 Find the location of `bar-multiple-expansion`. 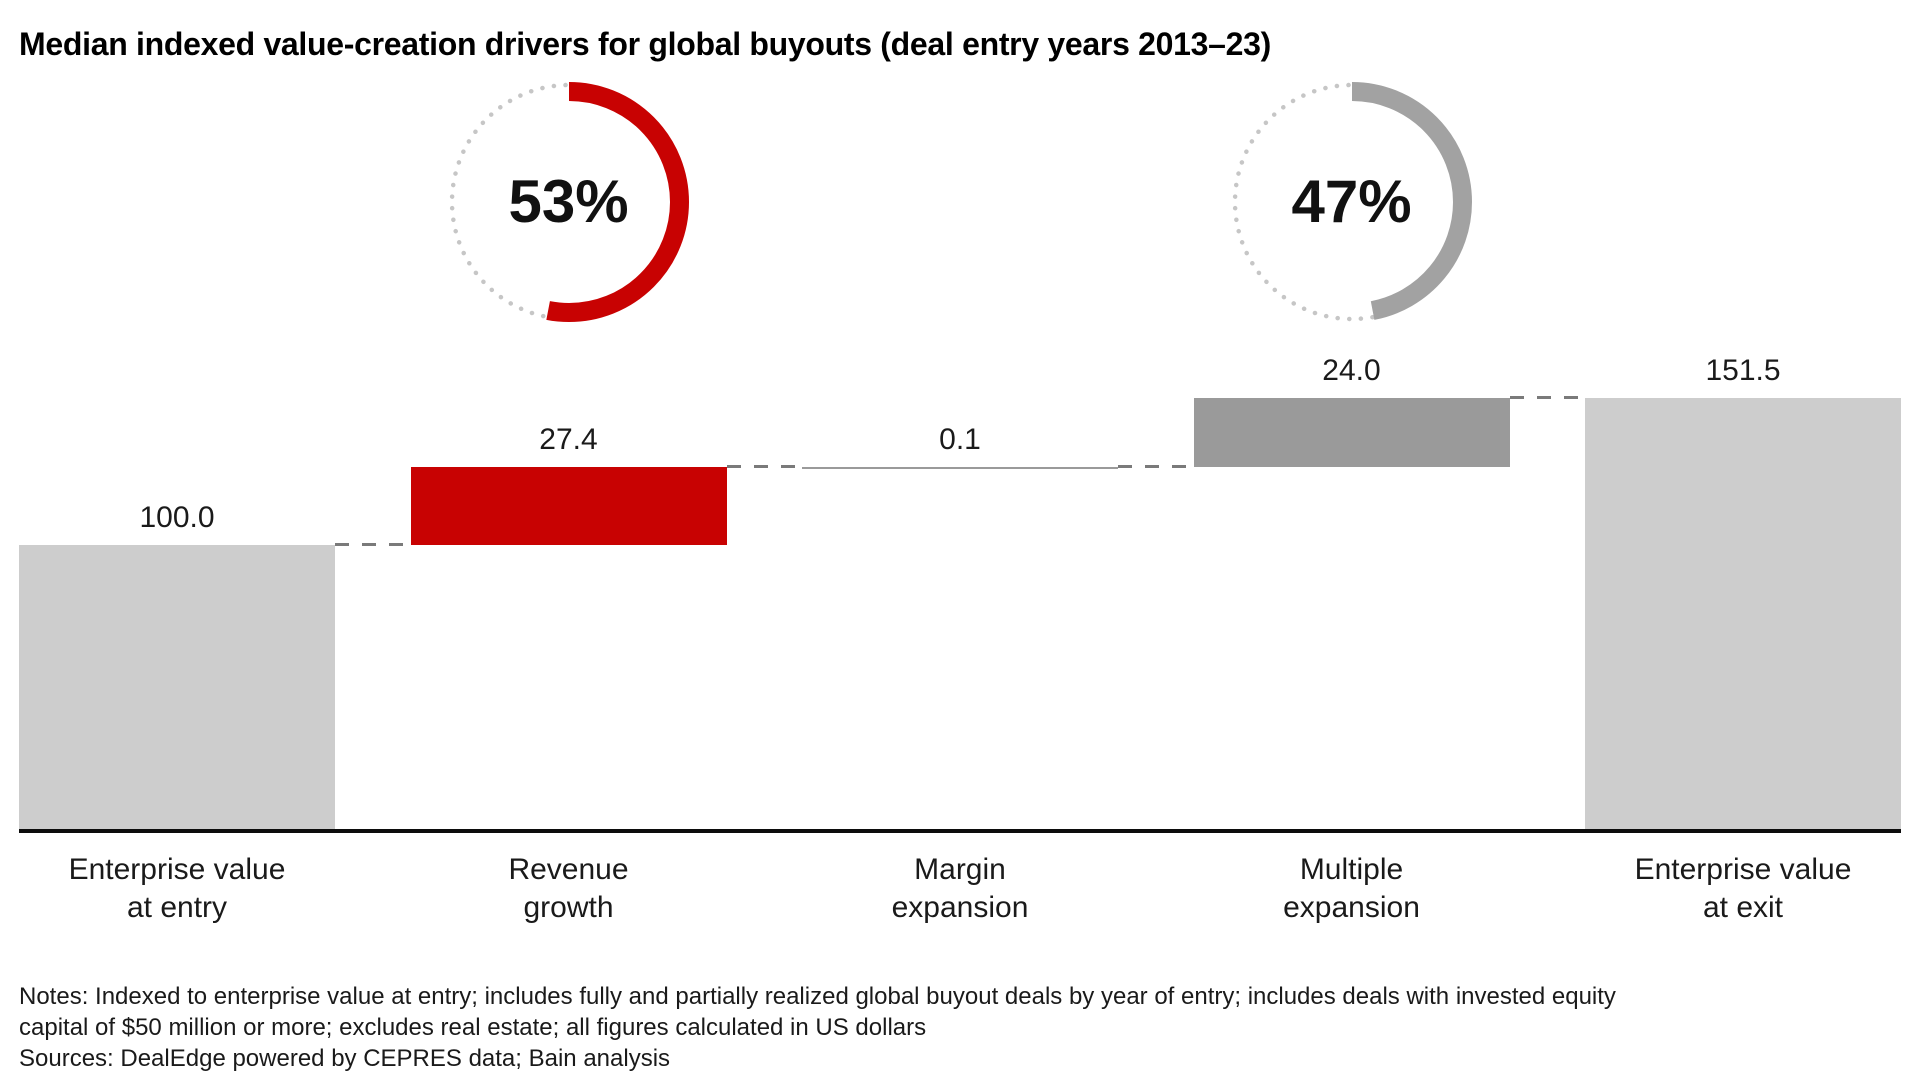

bar-multiple-expansion is located at coordinates (1351, 432).